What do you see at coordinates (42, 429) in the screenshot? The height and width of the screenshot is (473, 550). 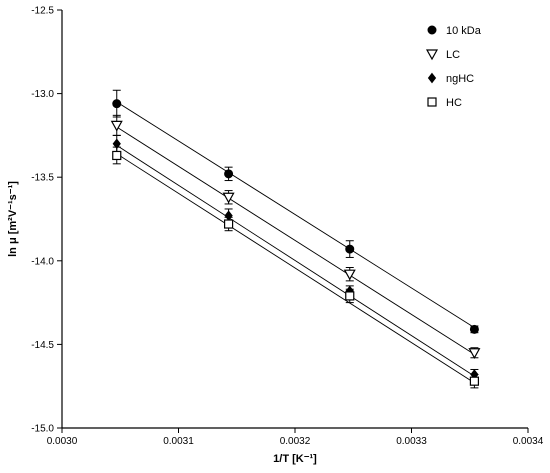 I see `y-tick-label: -15.0` at bounding box center [42, 429].